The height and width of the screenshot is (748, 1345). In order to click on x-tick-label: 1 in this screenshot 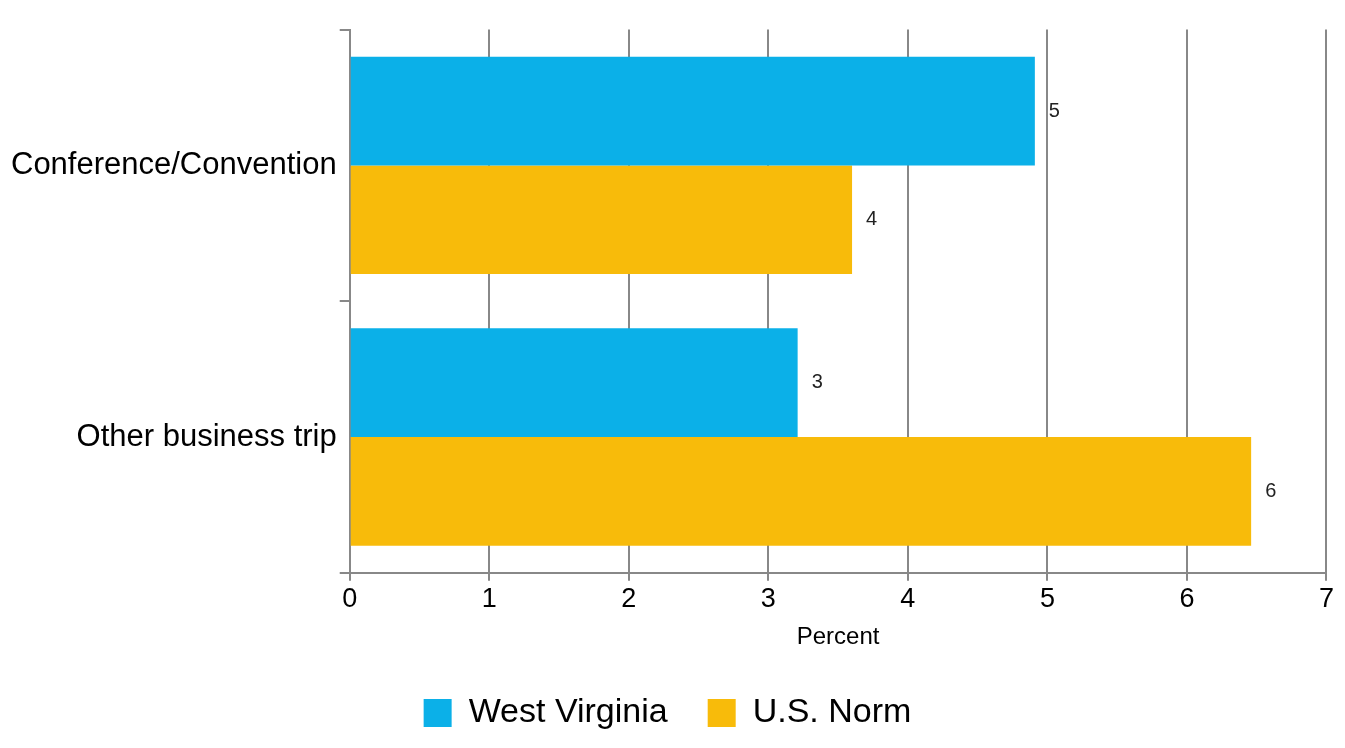, I will do `click(489, 598)`.